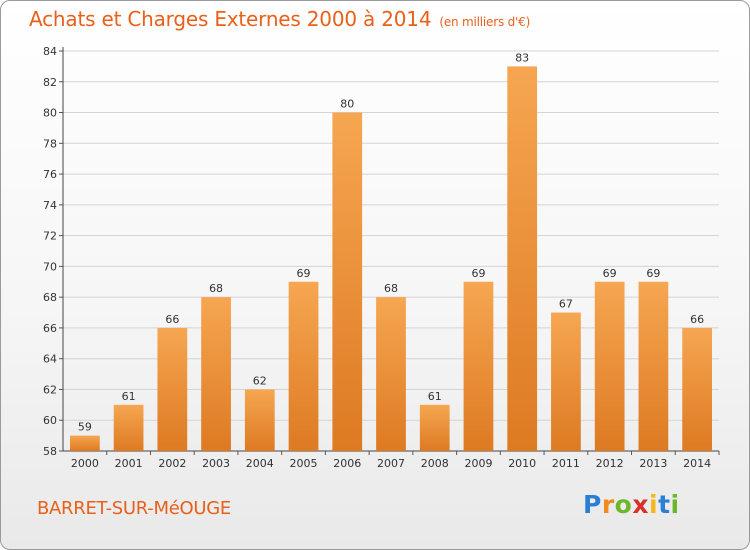 The image size is (750, 550). What do you see at coordinates (230, 19) in the screenshot?
I see `chart-title-text: Achats et Charges Externes 2000 à 2014` at bounding box center [230, 19].